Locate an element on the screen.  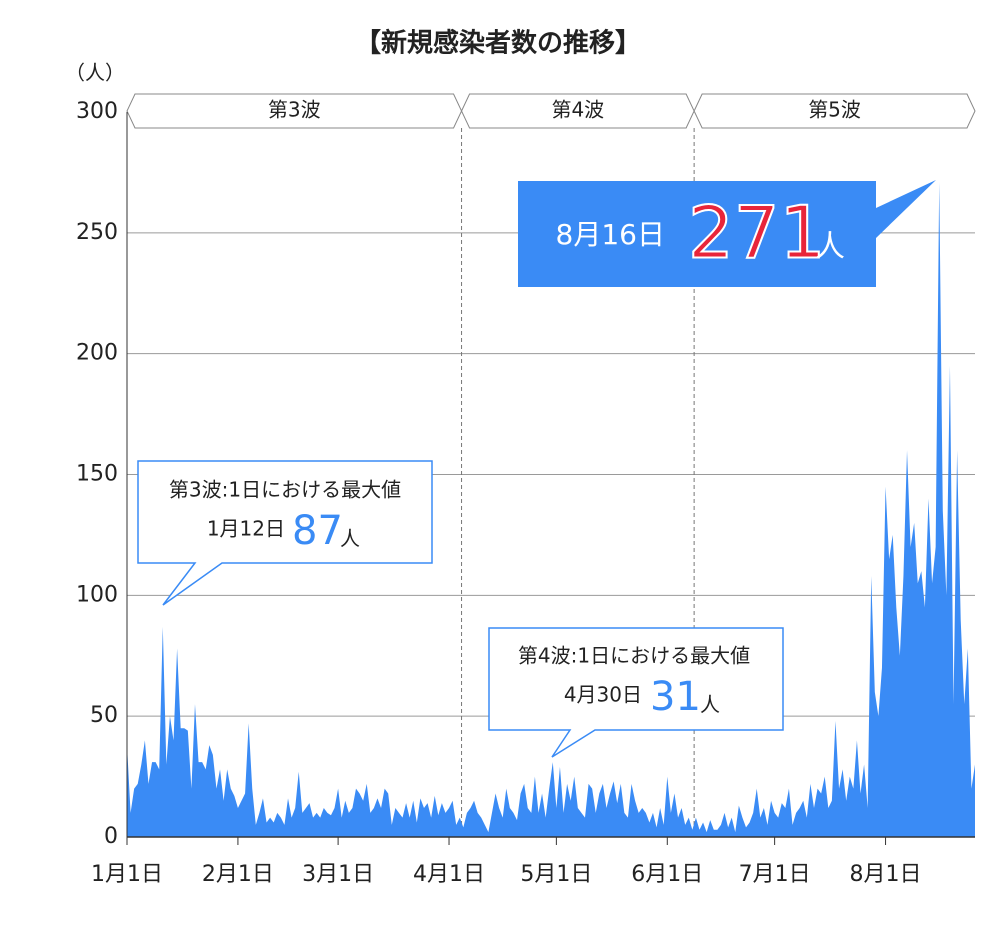
callout-title: 第4波:1日における最大値 is located at coordinates (634, 656).